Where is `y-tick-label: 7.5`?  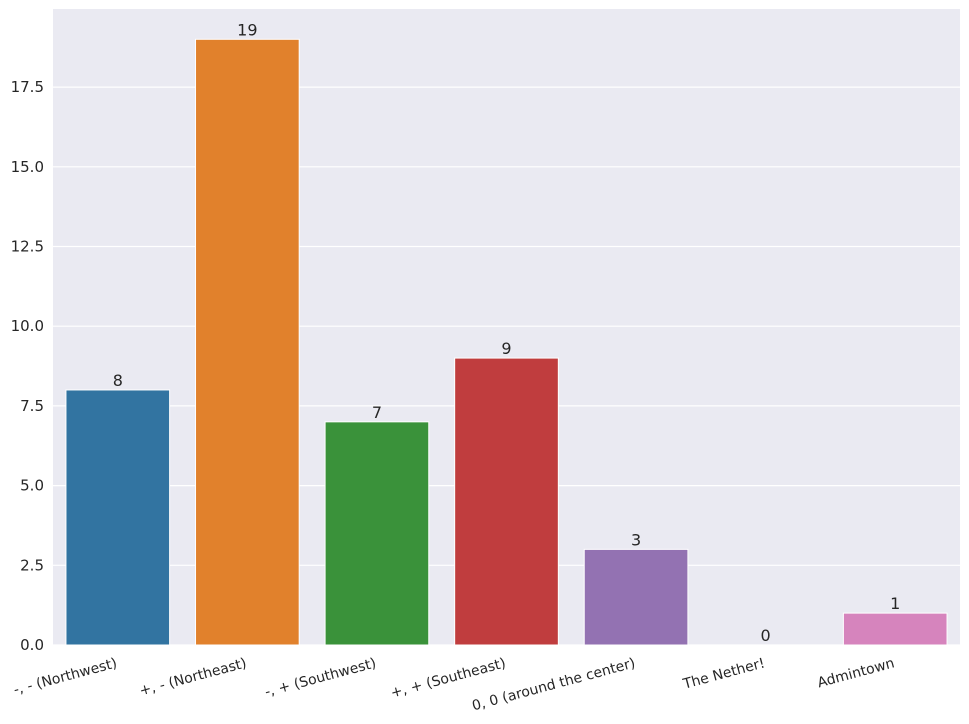 y-tick-label: 7.5 is located at coordinates (32, 406).